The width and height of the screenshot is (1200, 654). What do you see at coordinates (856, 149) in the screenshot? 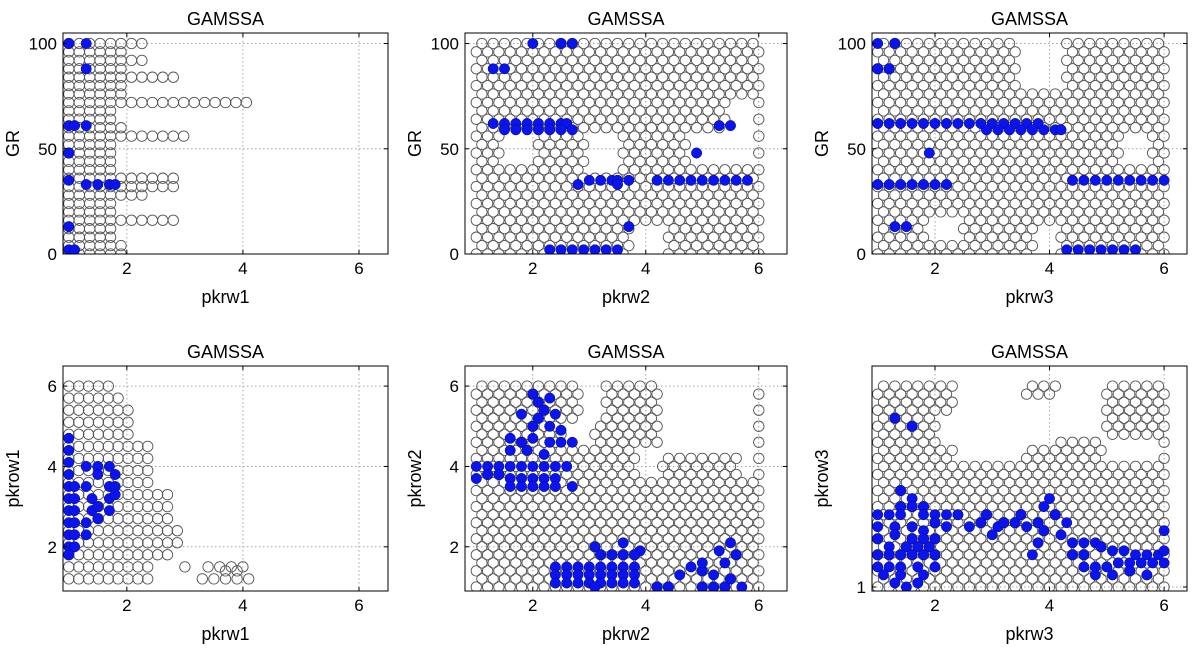
I see `y-tick-label: 50` at bounding box center [856, 149].